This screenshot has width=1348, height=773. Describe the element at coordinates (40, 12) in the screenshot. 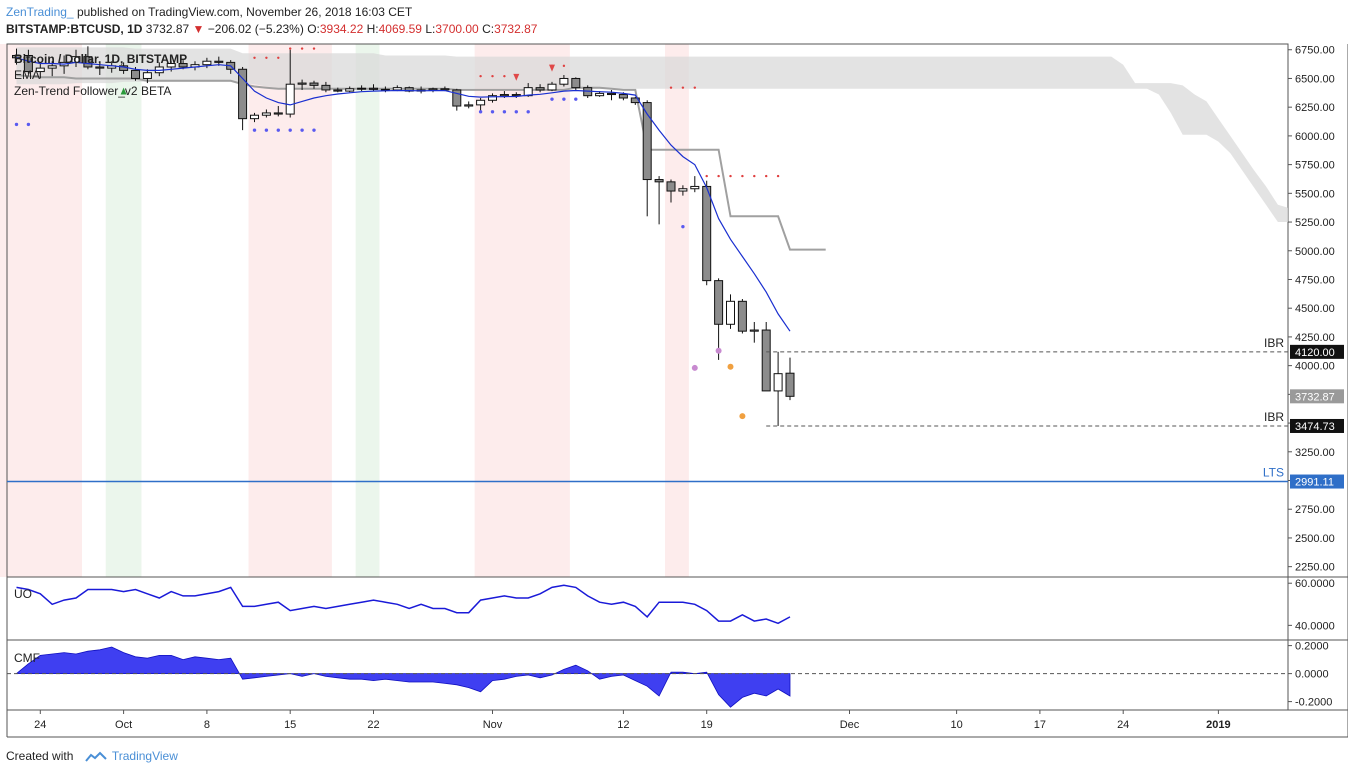

I see `publisher-link: ZenTrading_` at that location.